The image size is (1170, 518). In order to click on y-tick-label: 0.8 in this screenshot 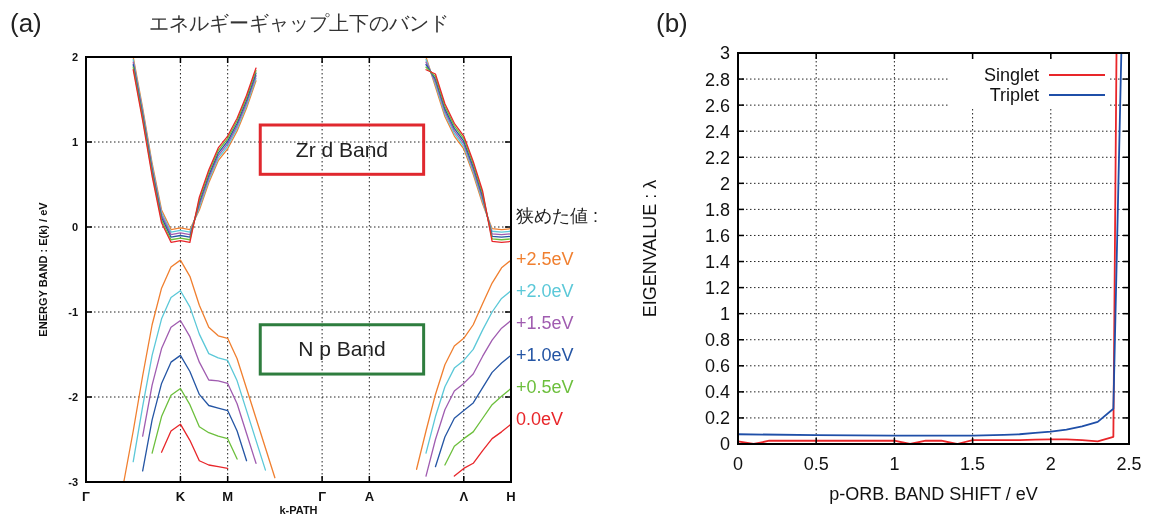, I will do `click(717, 340)`.